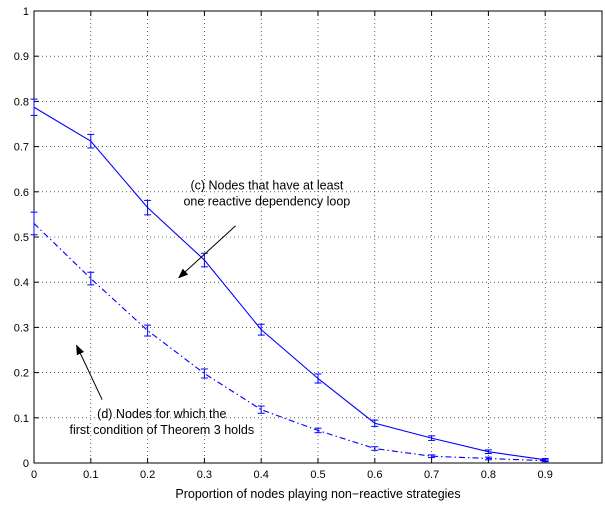 The width and height of the screenshot is (605, 506). Describe the element at coordinates (317, 475) in the screenshot. I see `x-tick-label: 0.5` at that location.